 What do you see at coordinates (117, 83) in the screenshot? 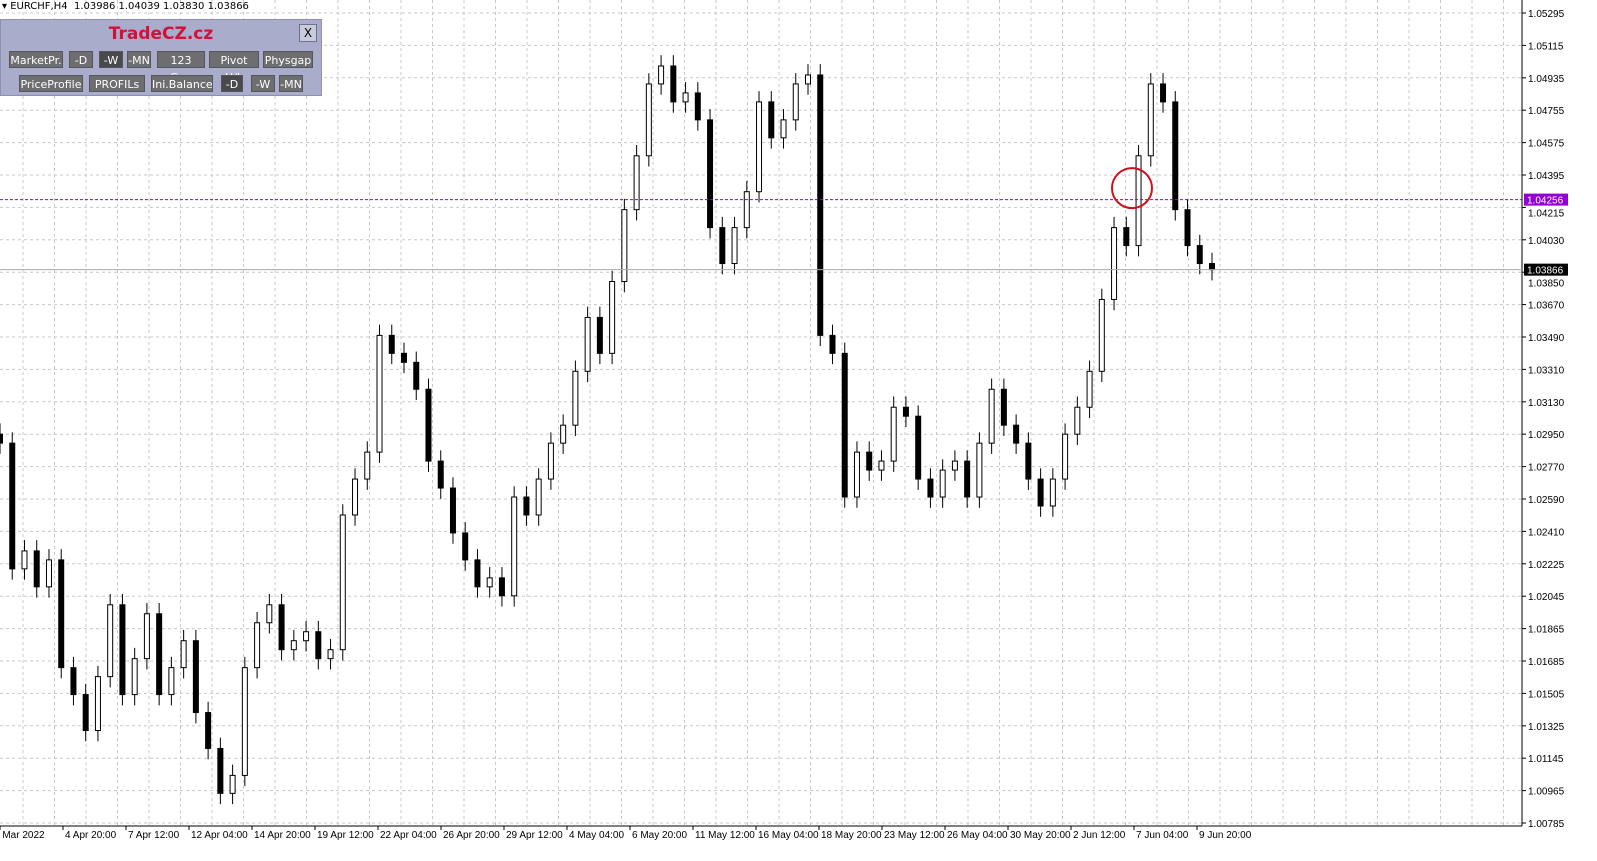
I see `panel-button-row2-1: PROFILs` at bounding box center [117, 83].